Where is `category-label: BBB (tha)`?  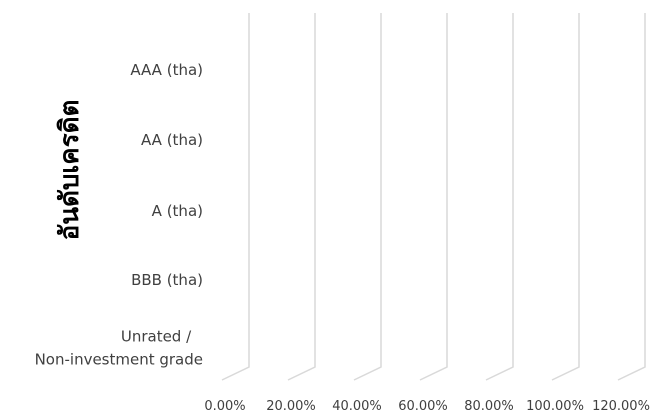 category-label: BBB (tha) is located at coordinates (167, 280).